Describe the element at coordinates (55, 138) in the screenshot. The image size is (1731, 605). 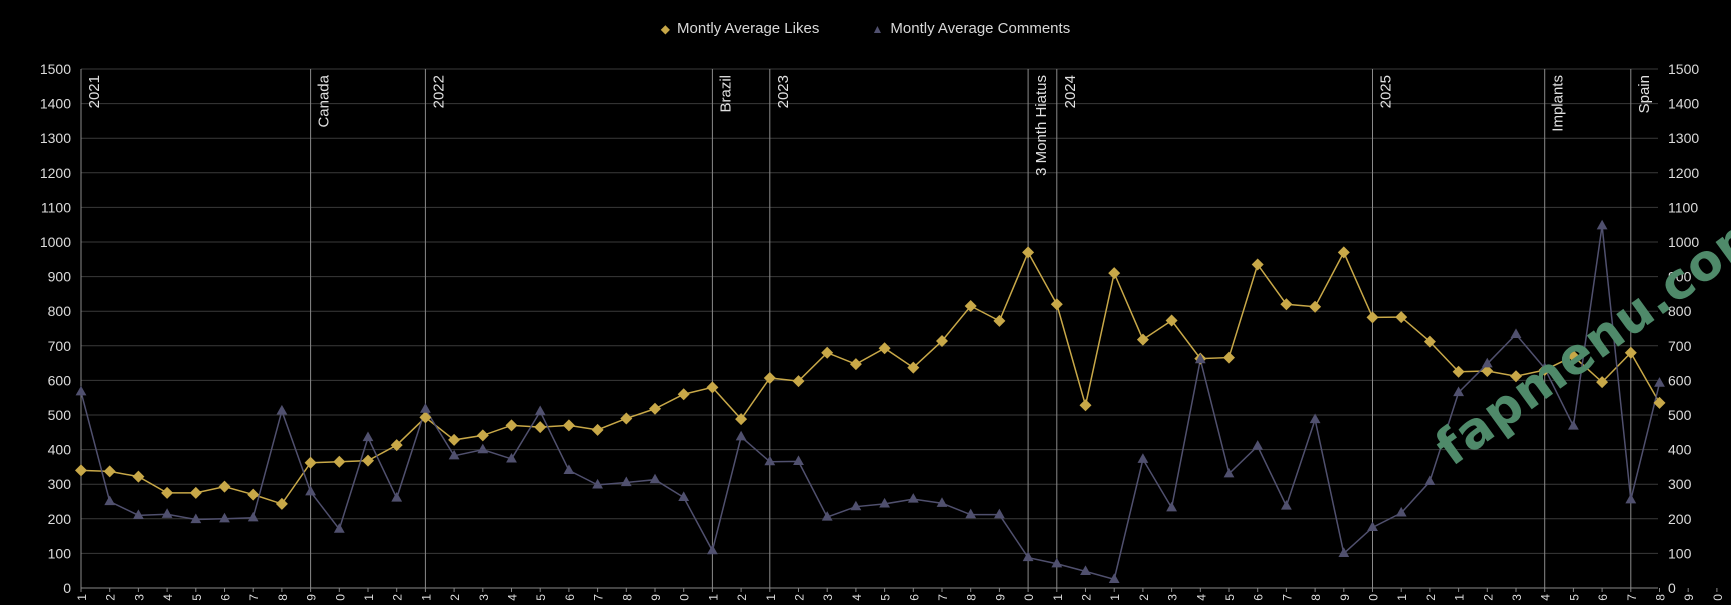
I see `y-tick-label-left: 1300` at that location.